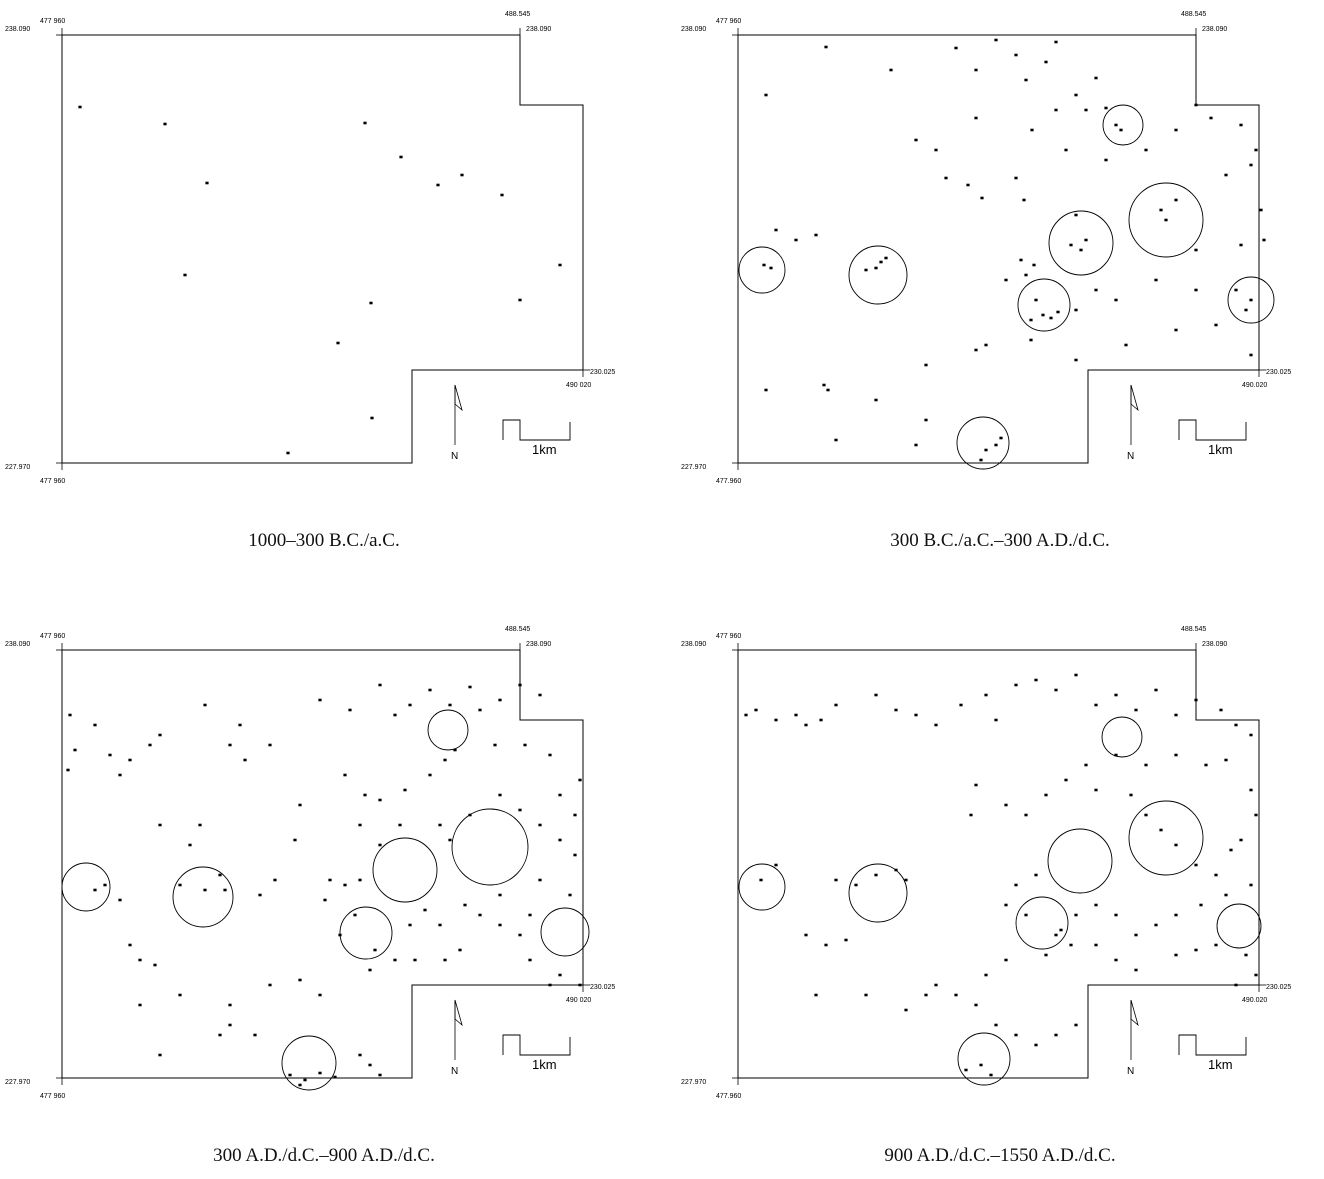 This screenshot has width=1324, height=1179. What do you see at coordinates (544, 1064) in the screenshot?
I see `scale-bar-label: 1km` at bounding box center [544, 1064].